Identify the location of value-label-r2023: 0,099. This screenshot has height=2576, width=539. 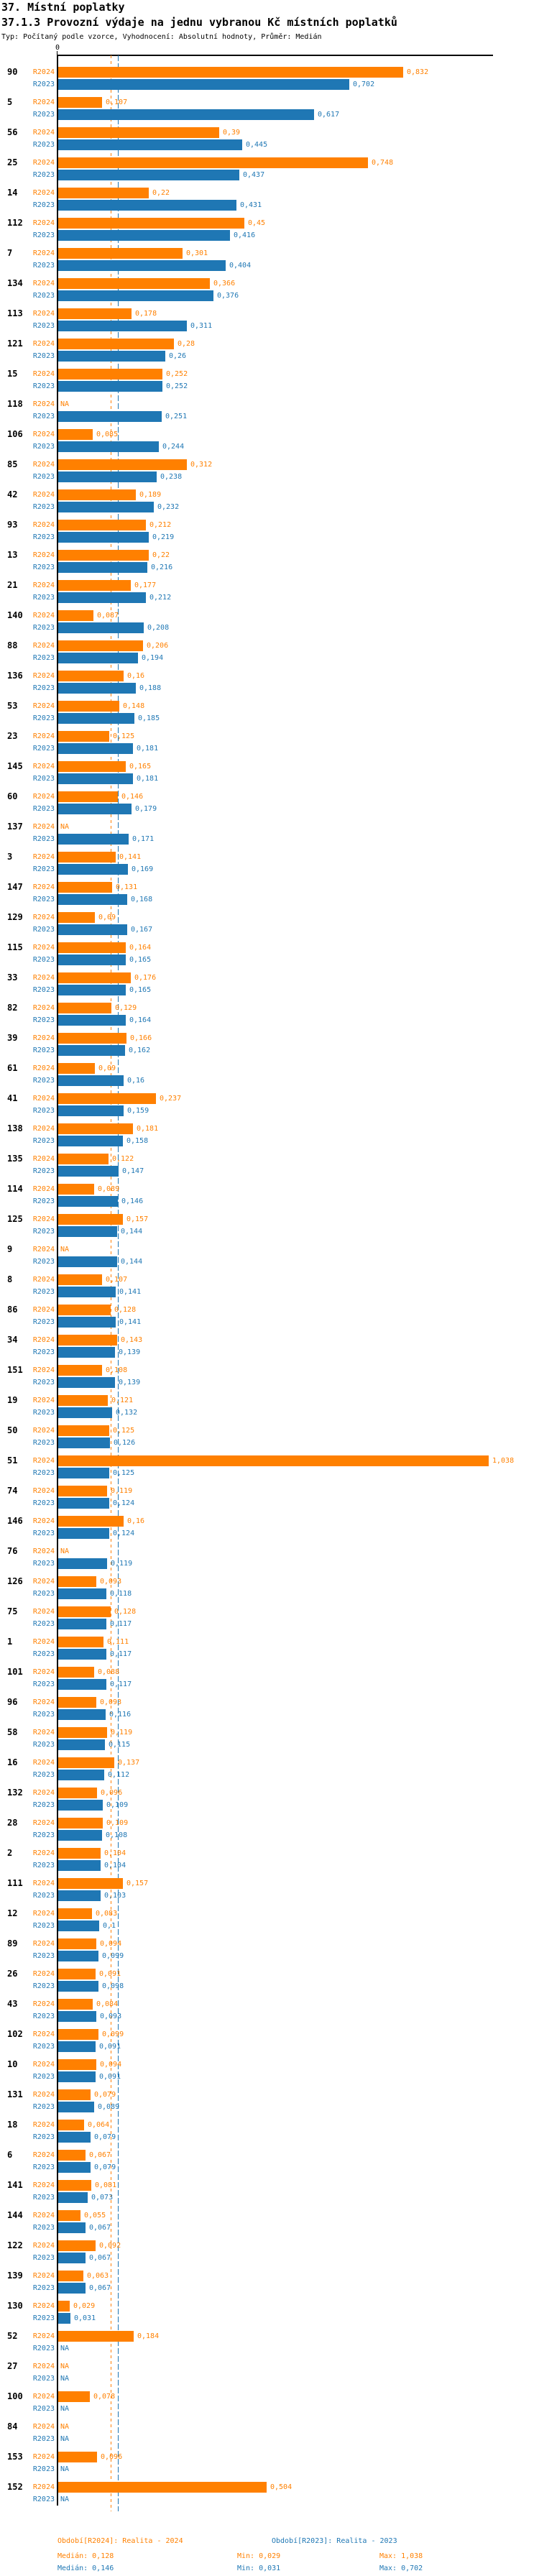
(113, 1956).